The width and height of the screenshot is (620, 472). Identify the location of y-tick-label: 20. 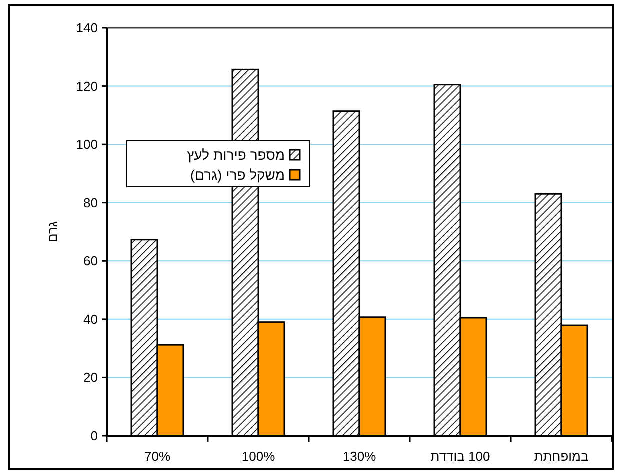
(91, 378).